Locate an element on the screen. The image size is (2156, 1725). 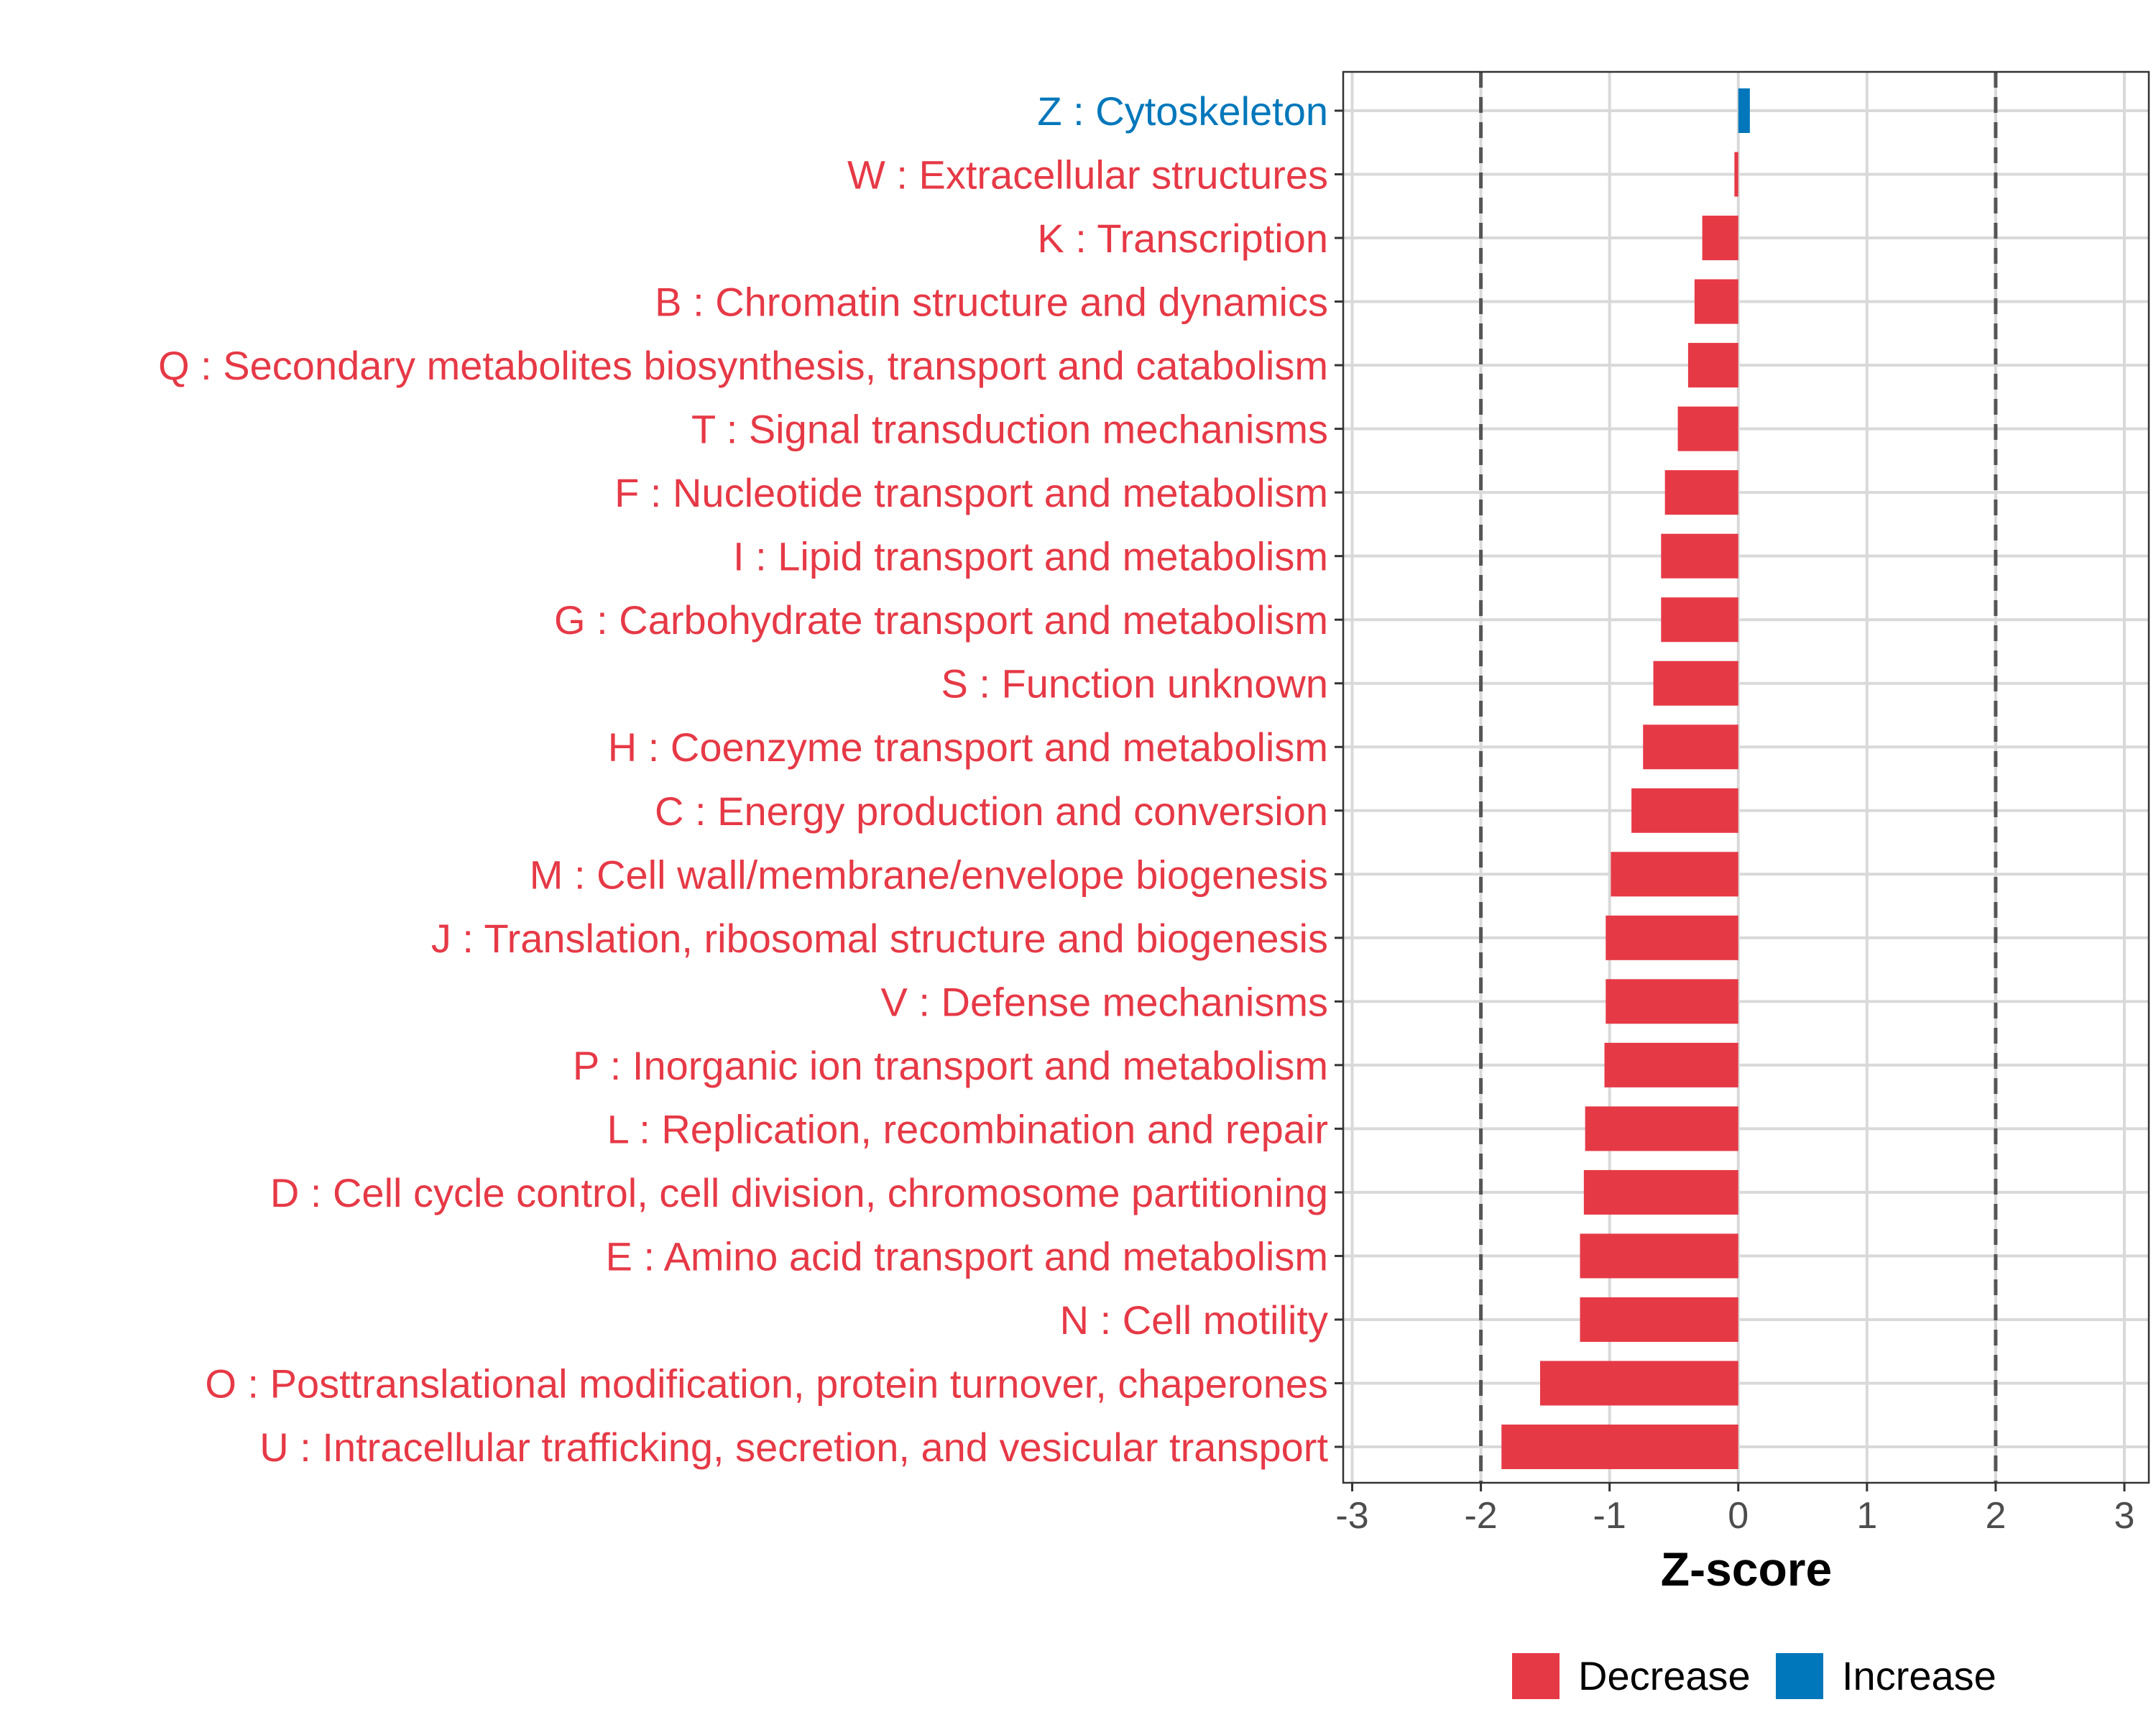
category-label: N : Cell motility is located at coordinates (1194, 1320).